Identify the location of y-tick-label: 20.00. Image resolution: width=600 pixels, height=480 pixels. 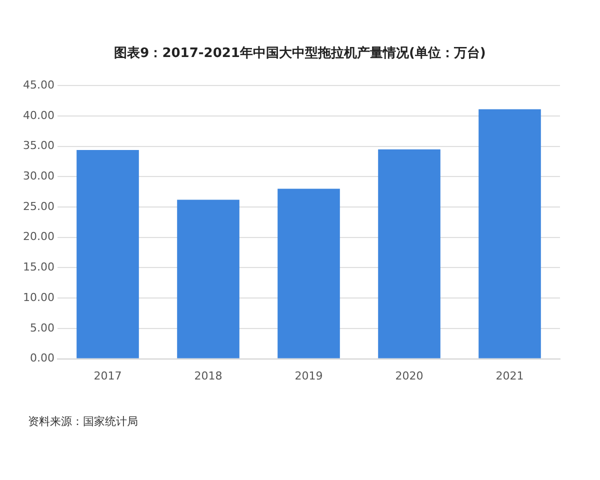
(38, 237).